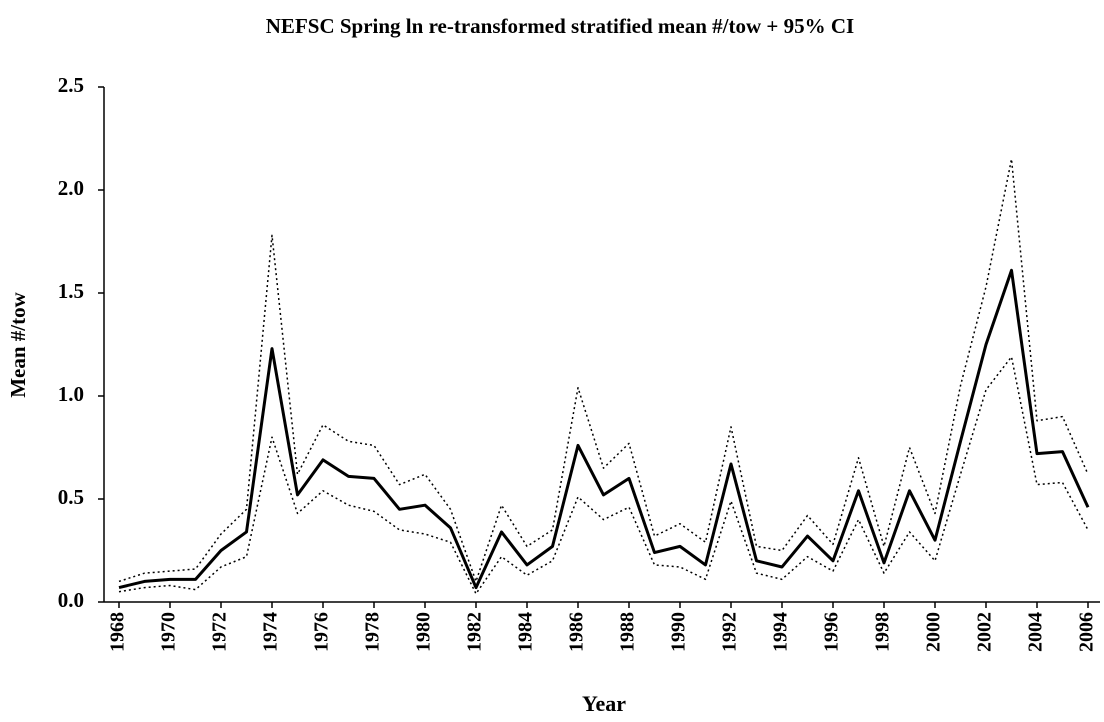 This screenshot has height=722, width=1104. What do you see at coordinates (424, 632) in the screenshot?
I see `x-tick-label: 1980` at bounding box center [424, 632].